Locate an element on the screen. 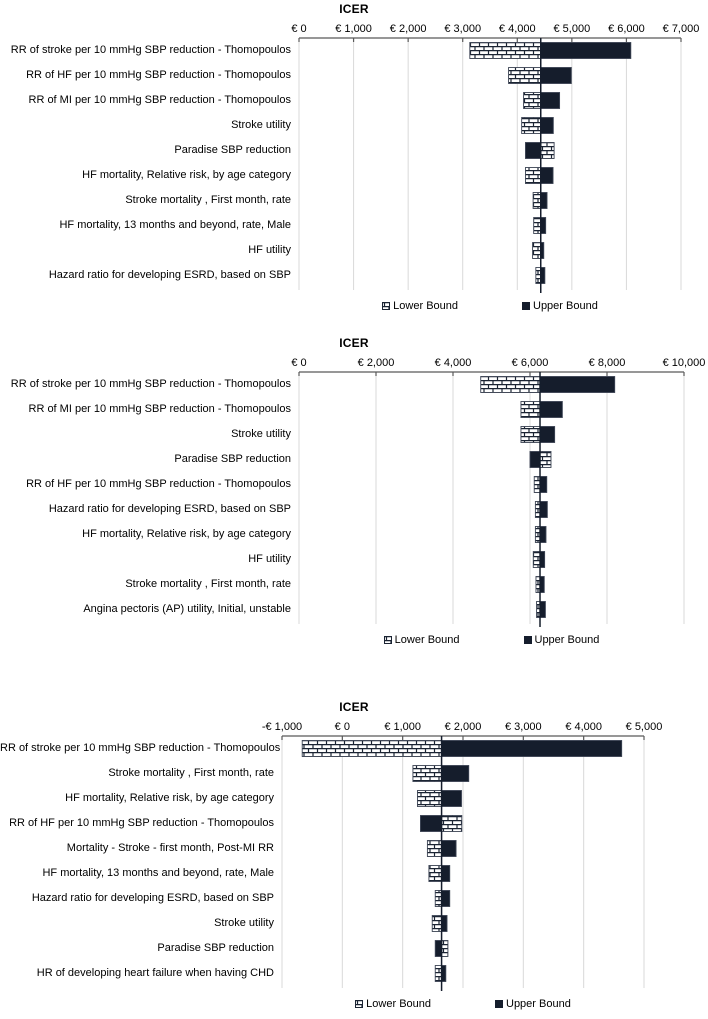 The image size is (708, 1019). category-label: Stroke utility is located at coordinates (261, 125).